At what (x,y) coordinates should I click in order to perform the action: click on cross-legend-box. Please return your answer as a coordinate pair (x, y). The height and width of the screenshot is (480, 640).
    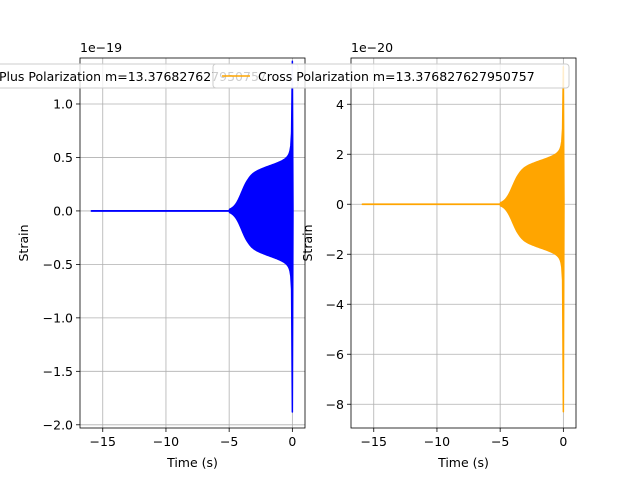
    Looking at the image, I should click on (391, 76).